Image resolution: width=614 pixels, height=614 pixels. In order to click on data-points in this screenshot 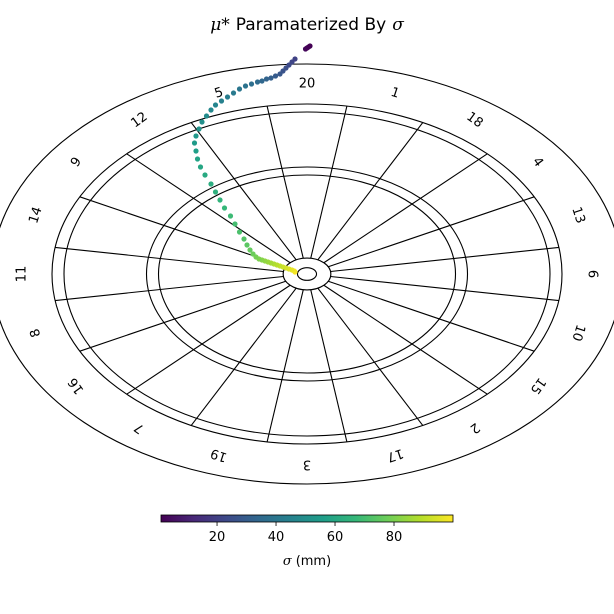, I will do `click(252, 159)`.